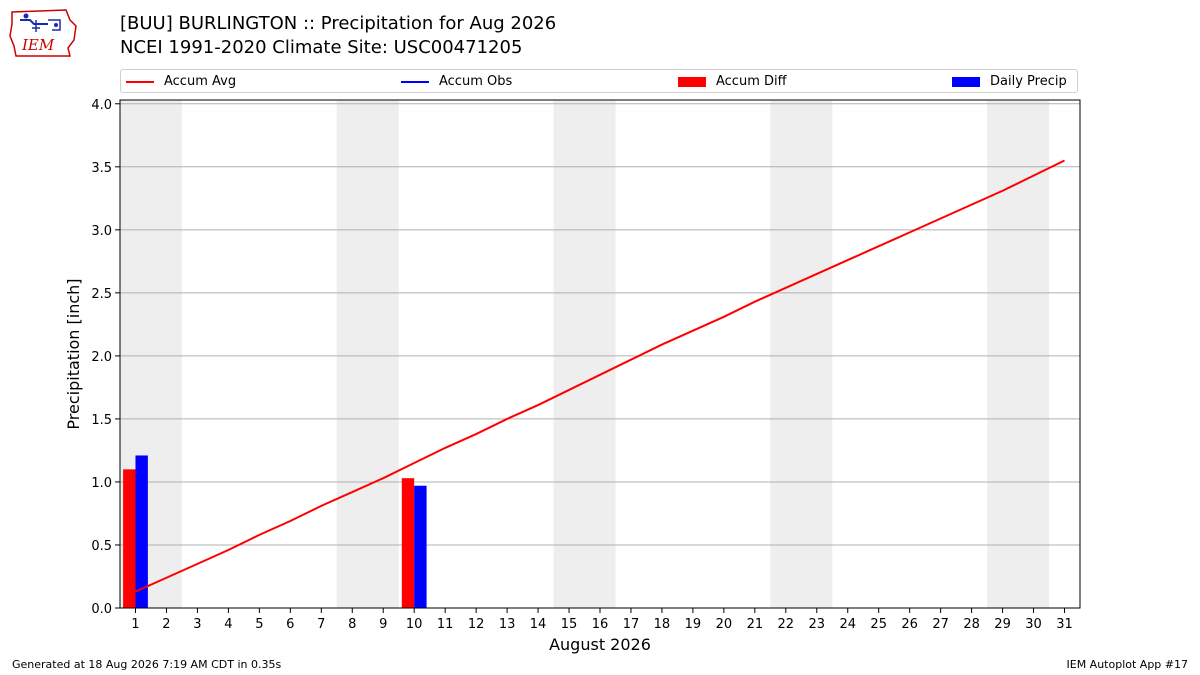 The height and width of the screenshot is (675, 1200). Describe the element at coordinates (101, 294) in the screenshot. I see `y-tick-label: 2.5` at that location.